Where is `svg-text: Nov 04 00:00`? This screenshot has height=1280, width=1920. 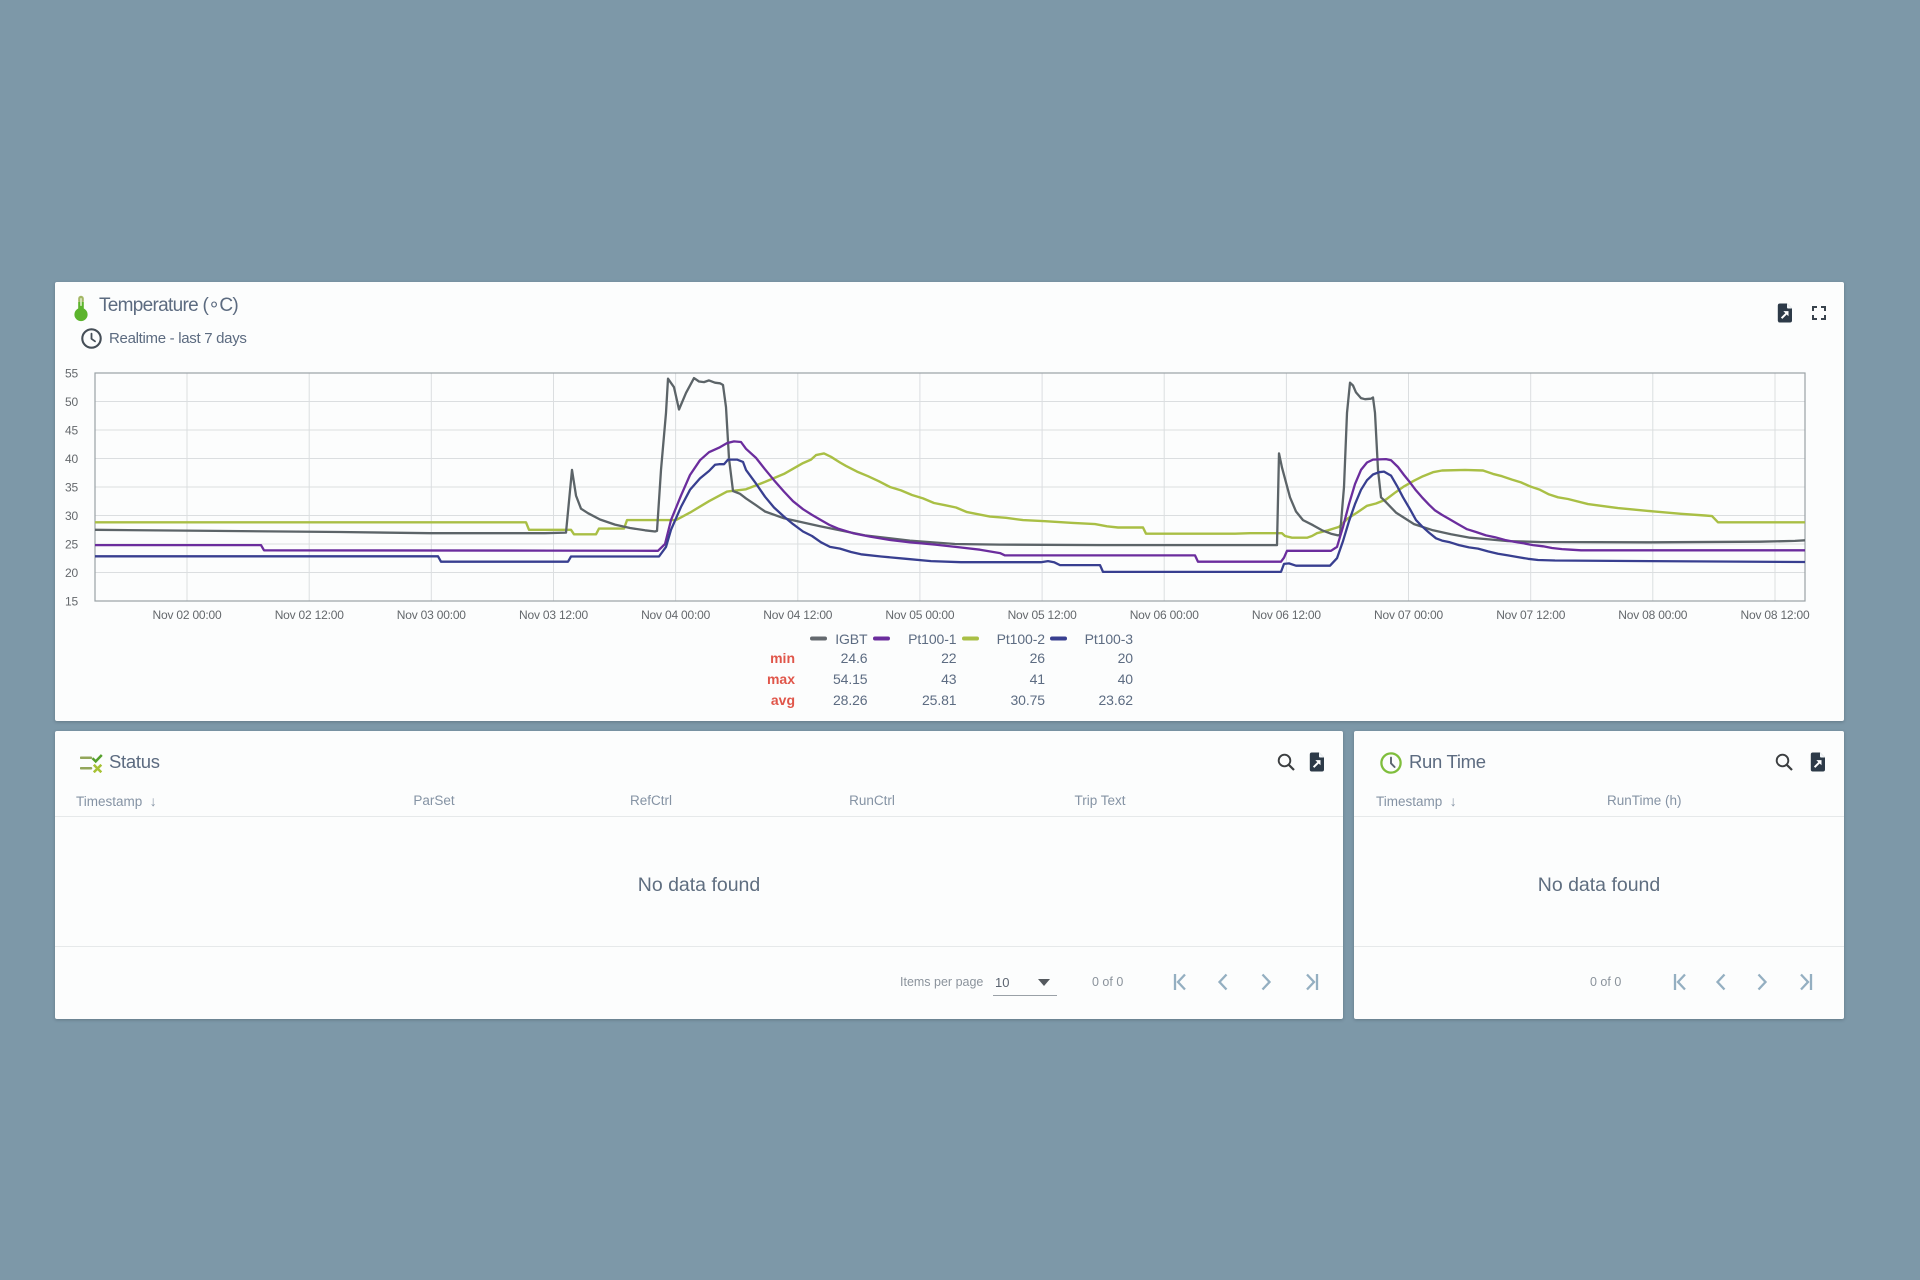
svg-text: Nov 04 00:00 is located at coordinates (676, 615).